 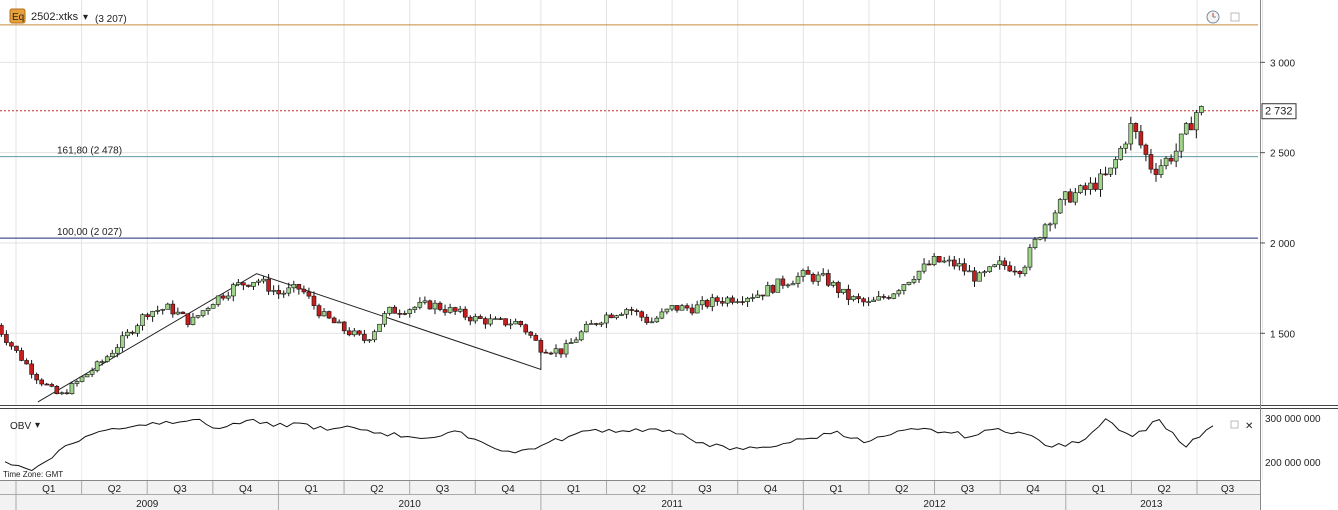 I want to click on obv-maximize-icon, so click(x=1234, y=424).